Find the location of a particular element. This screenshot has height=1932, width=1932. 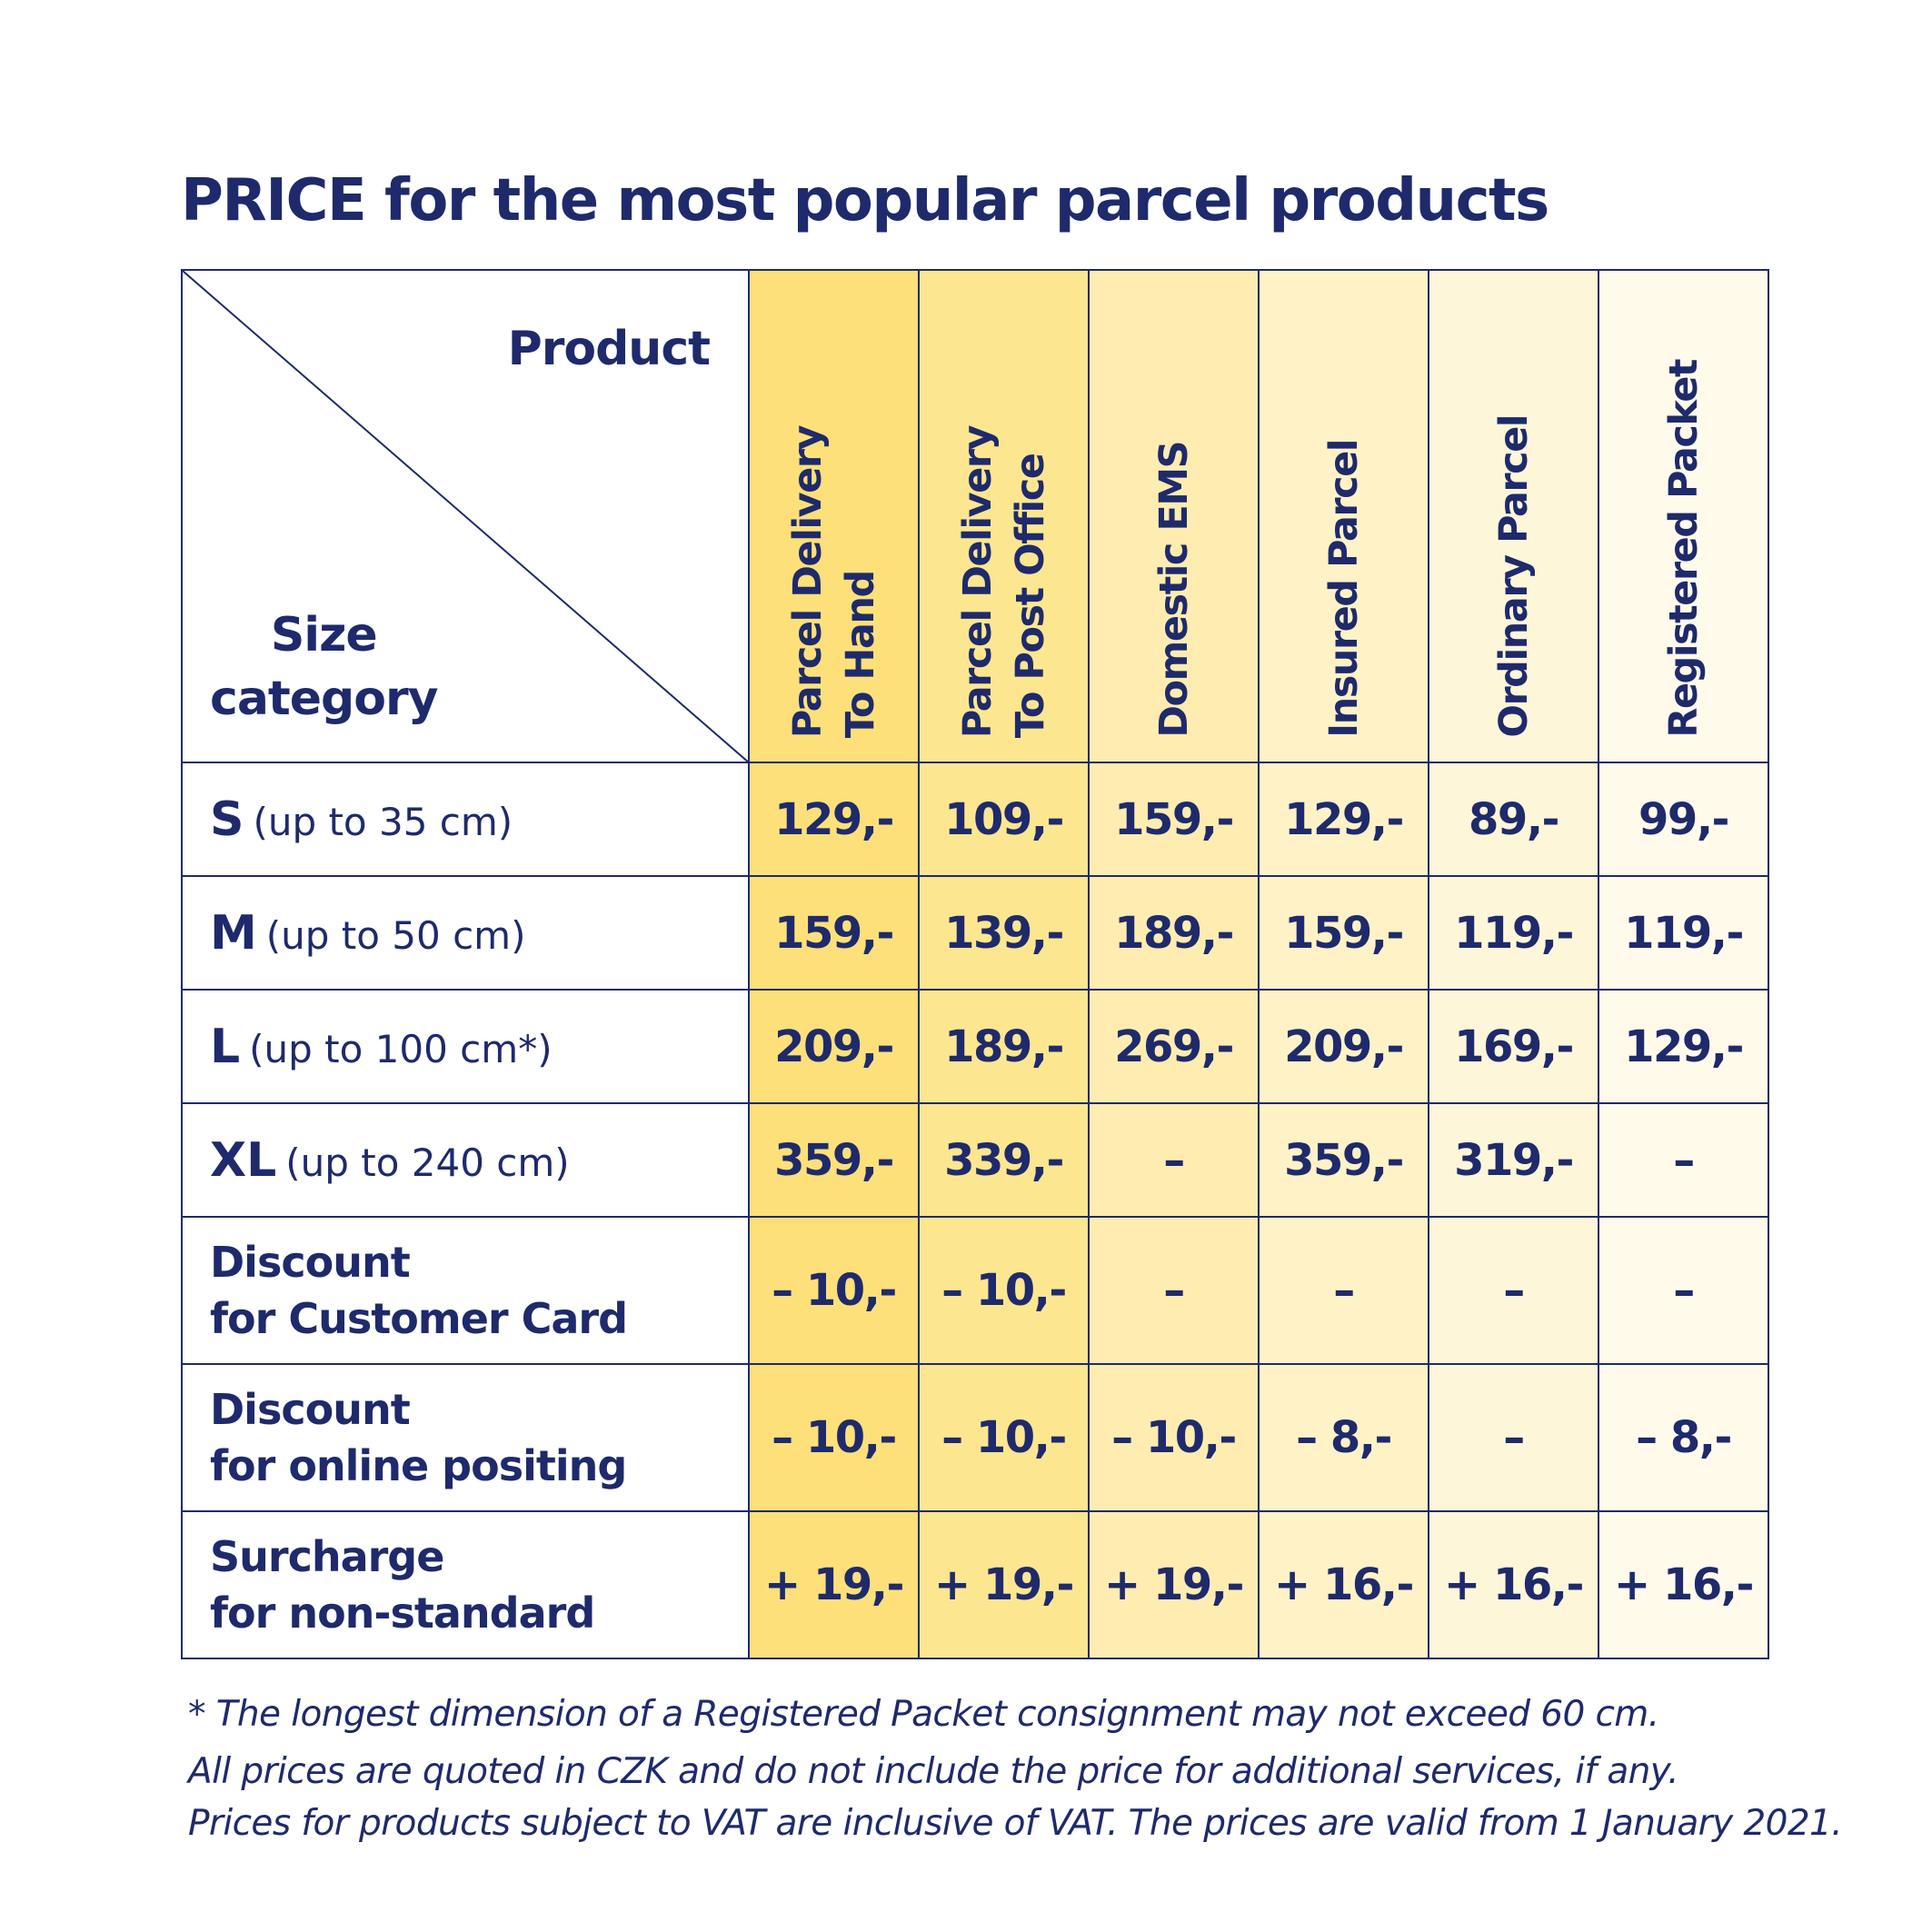

price-cell: 169,- is located at coordinates (1514, 1047).